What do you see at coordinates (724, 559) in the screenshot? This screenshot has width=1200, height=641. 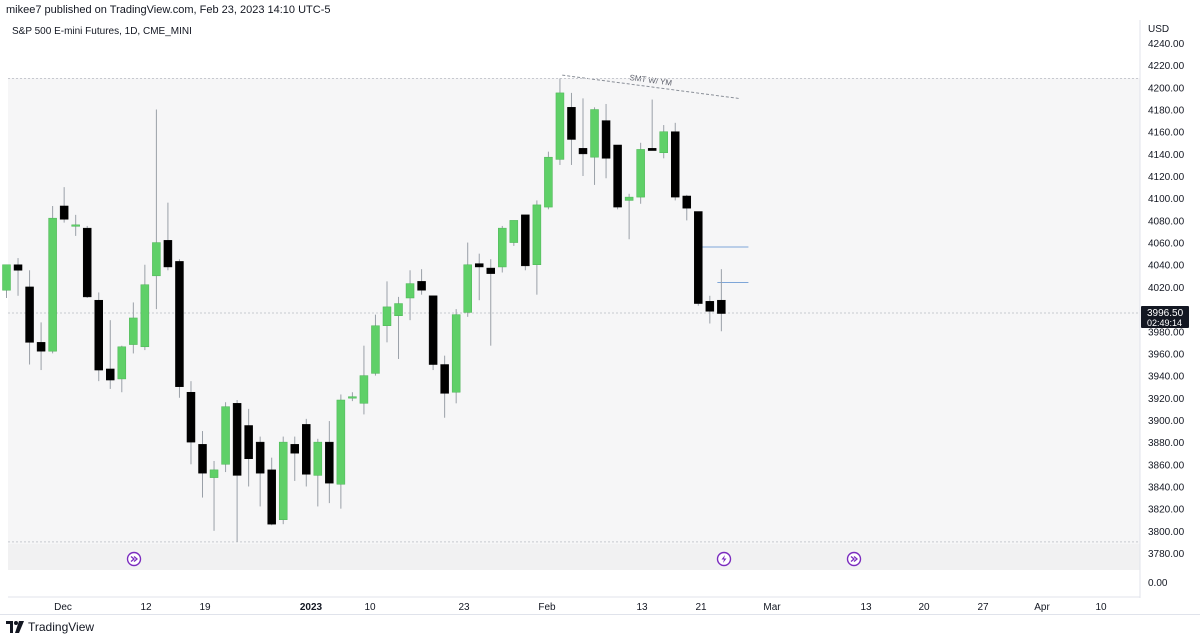 I see `lightning-icon` at bounding box center [724, 559].